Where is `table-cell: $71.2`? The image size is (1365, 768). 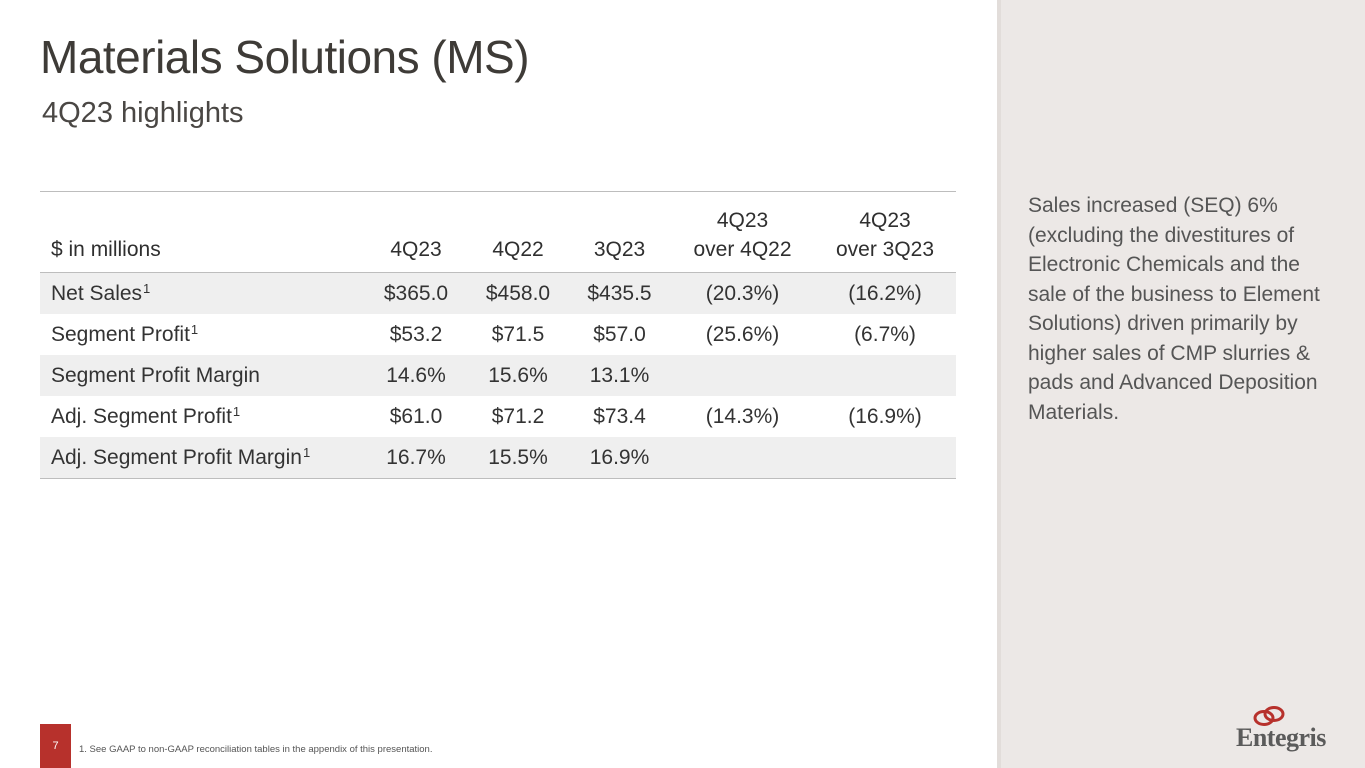
table-cell: $71.2 is located at coordinates (518, 416).